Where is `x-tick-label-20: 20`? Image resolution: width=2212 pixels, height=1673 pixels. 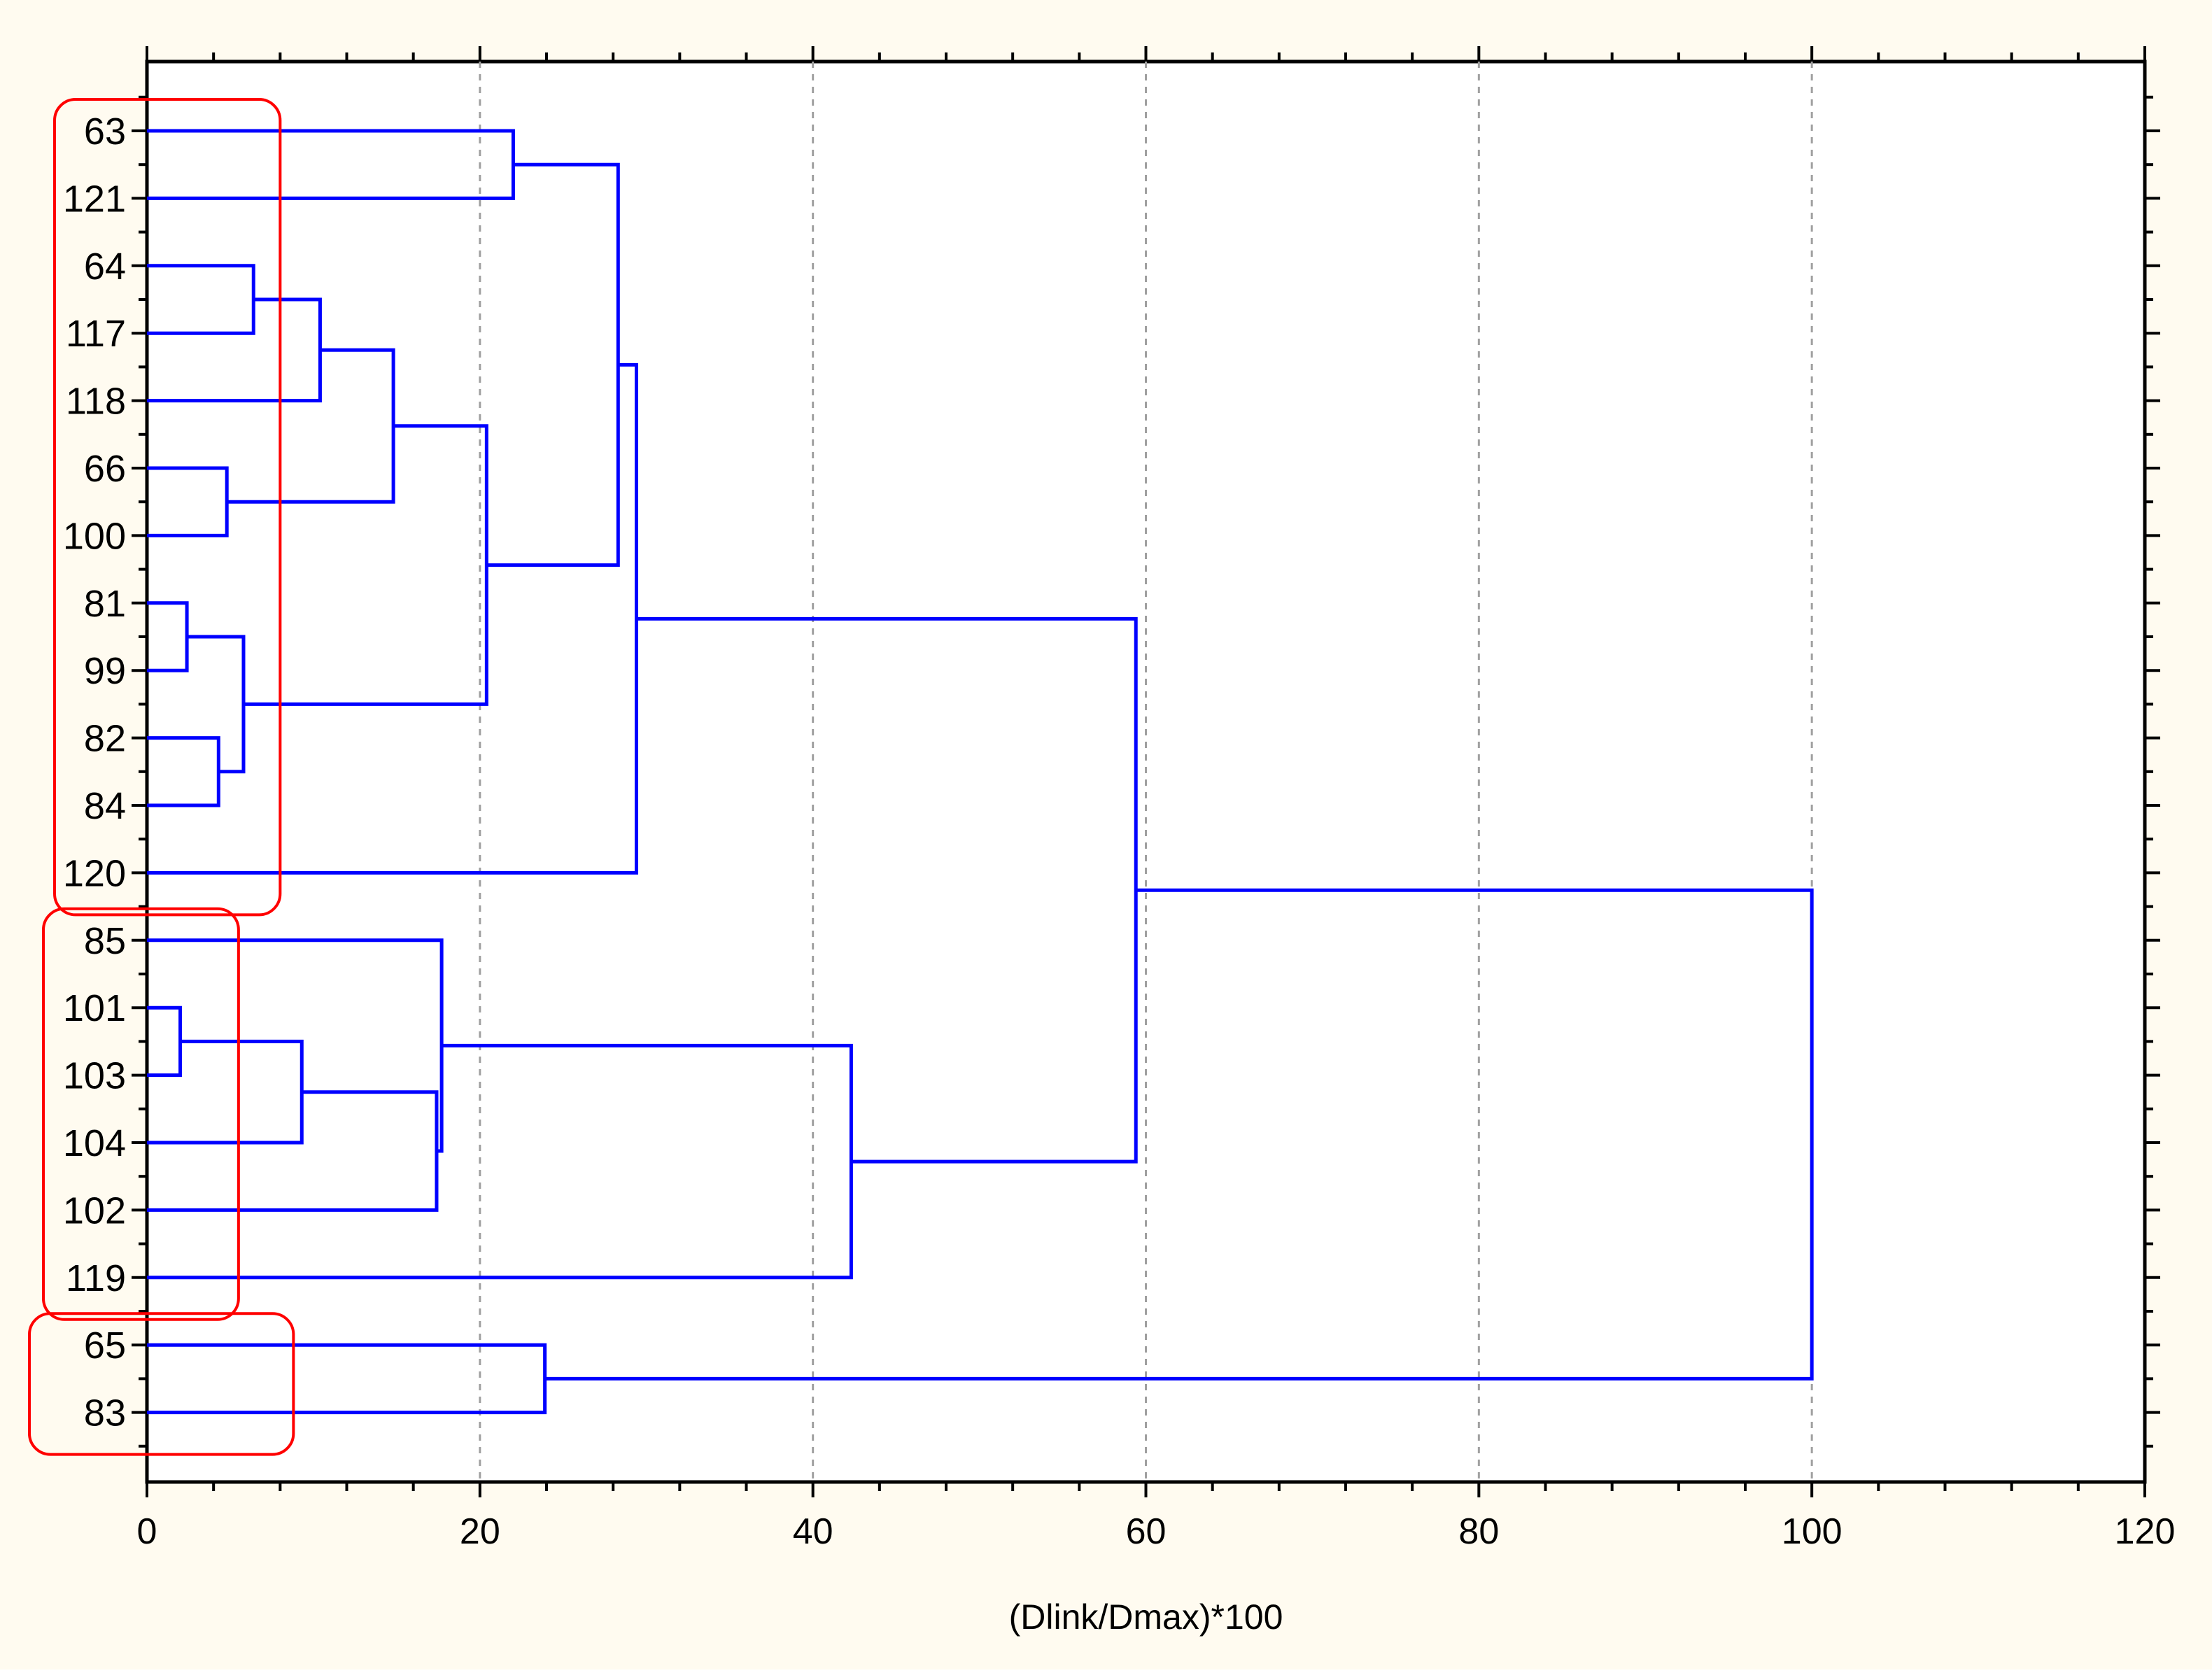
x-tick-label-20: 20 is located at coordinates (480, 1531).